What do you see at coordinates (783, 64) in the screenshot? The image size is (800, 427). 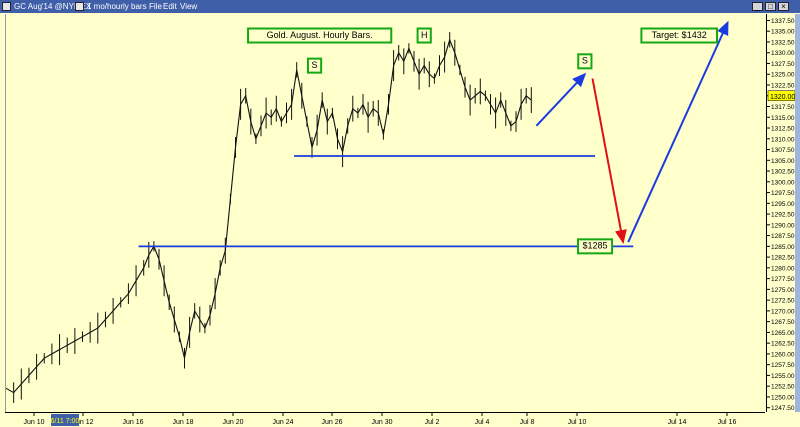 I see `y-tick-label: 1327.50` at bounding box center [783, 64].